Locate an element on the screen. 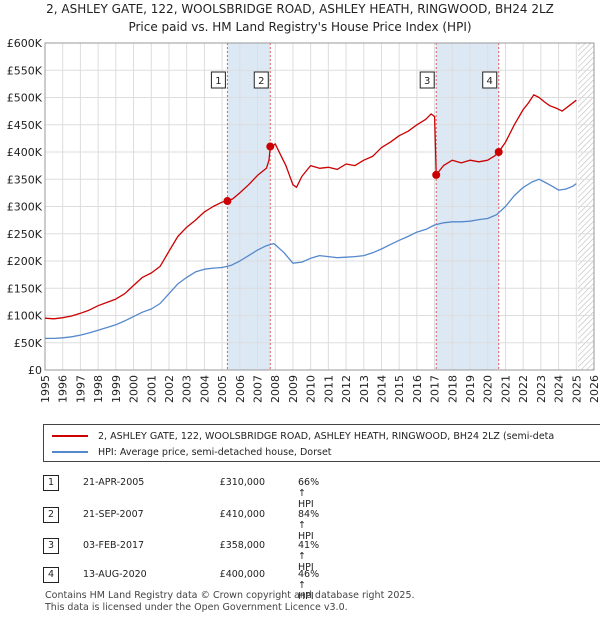 Image resolution: width=600 pixels, height=620 pixels. x-tick-label: 2021 is located at coordinates (505, 389).